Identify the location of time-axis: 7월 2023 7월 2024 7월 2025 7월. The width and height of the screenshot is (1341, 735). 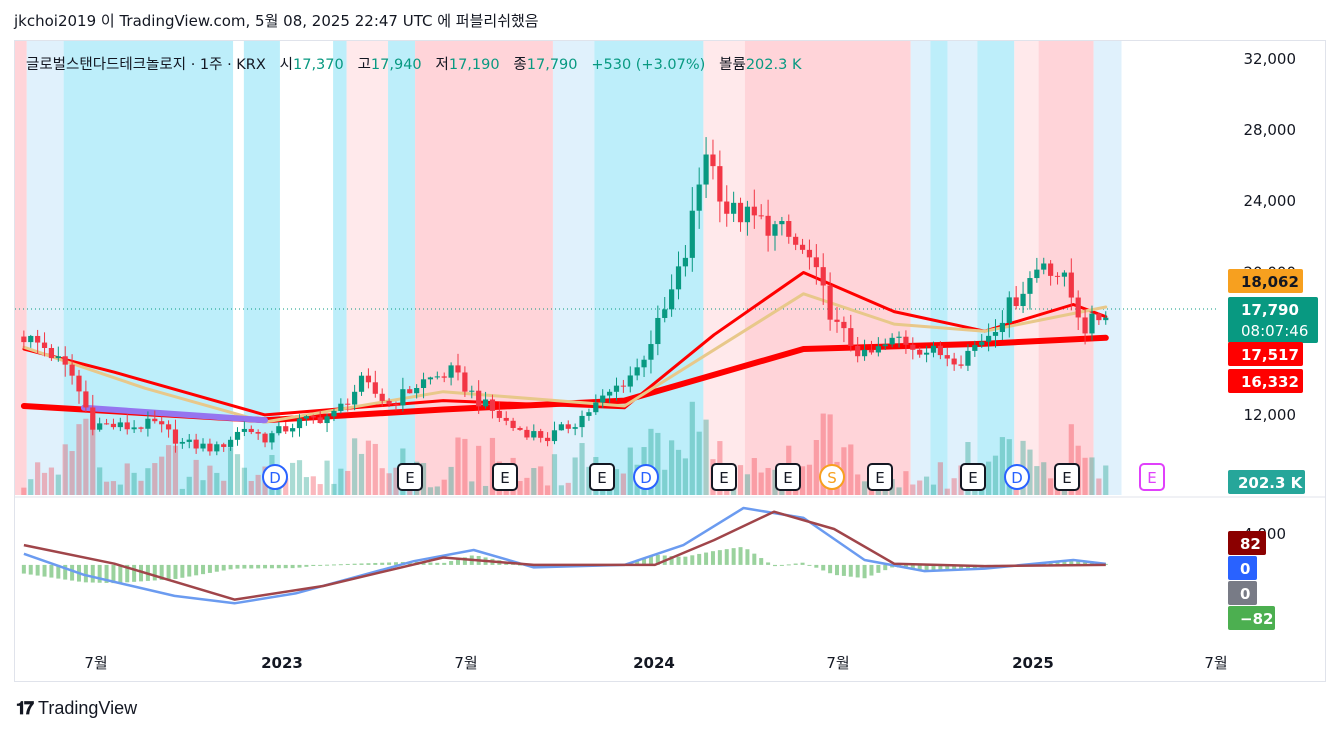
(655, 663).